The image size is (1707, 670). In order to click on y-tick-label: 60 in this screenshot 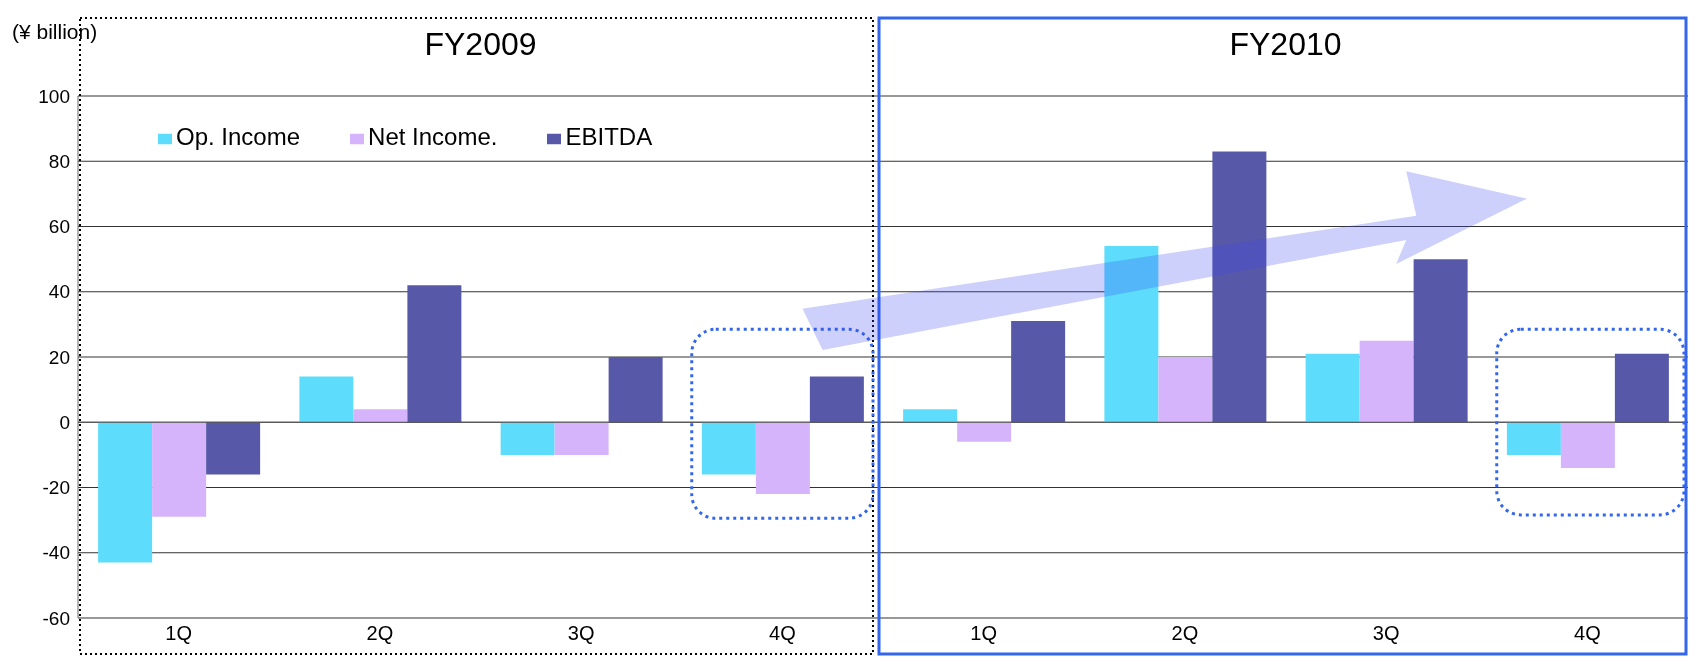, I will do `click(59, 227)`.